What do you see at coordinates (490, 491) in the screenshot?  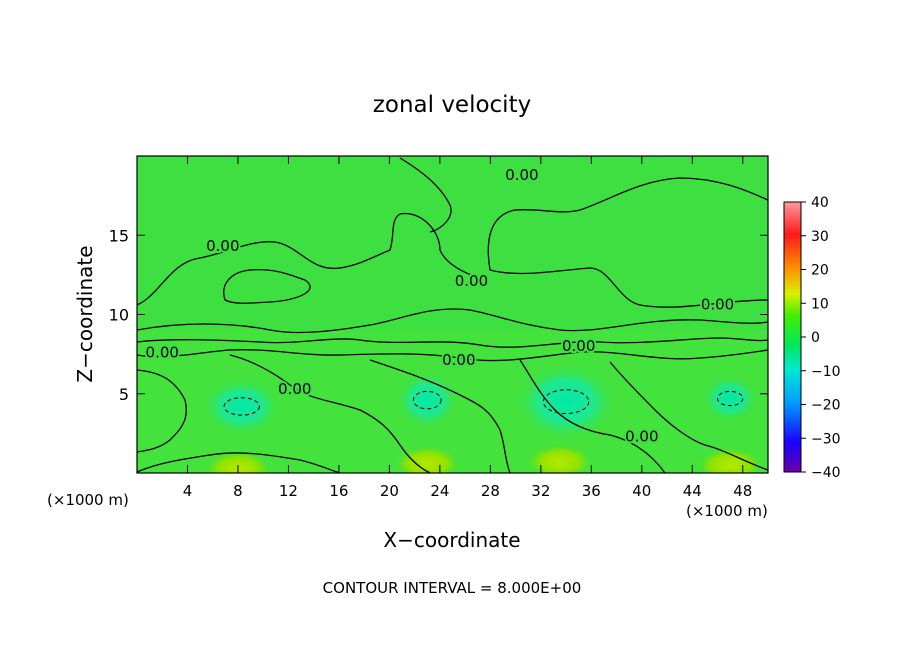 I see `x-tick-label-28: 28` at bounding box center [490, 491].